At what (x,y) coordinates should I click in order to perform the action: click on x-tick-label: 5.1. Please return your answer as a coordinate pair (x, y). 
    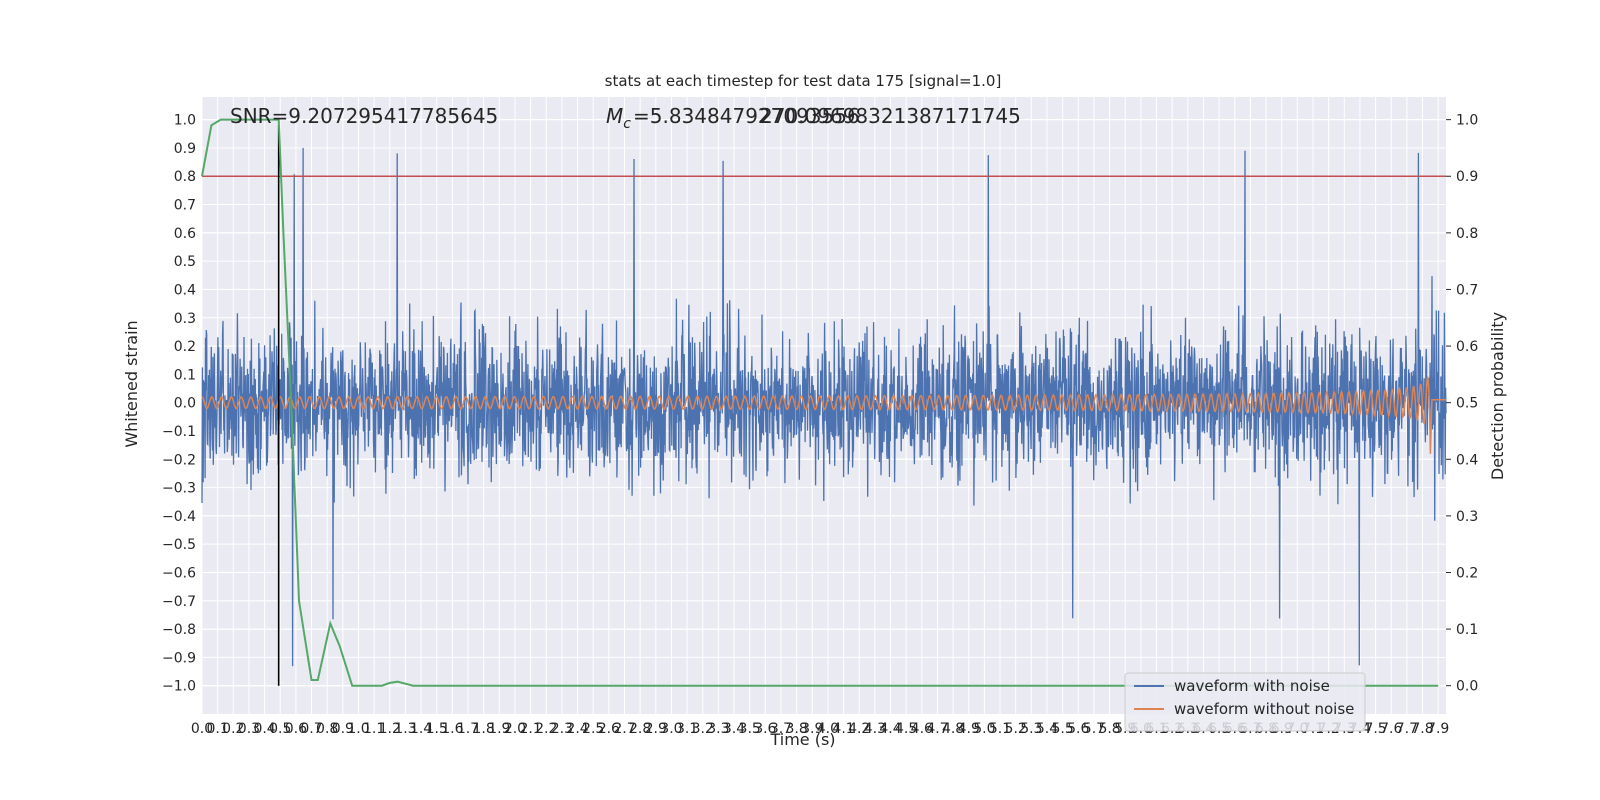
    Looking at the image, I should click on (1000, 729).